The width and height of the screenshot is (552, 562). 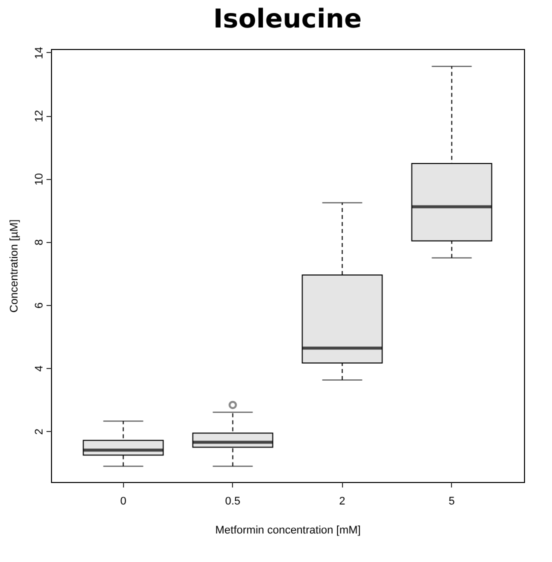 What do you see at coordinates (40, 242) in the screenshot?
I see `y-tick-label: 8` at bounding box center [40, 242].